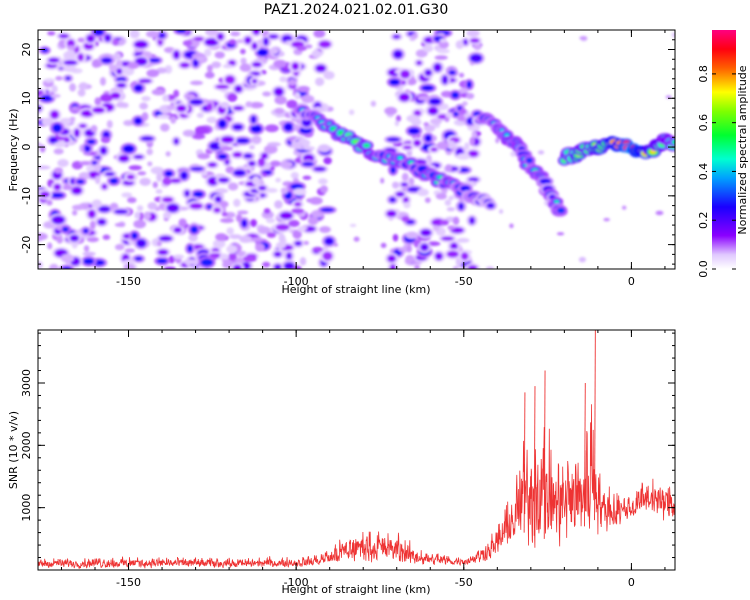 The height and width of the screenshot is (600, 750). I want to click on spectrogram-y-tick-label: 0, so click(26, 147).